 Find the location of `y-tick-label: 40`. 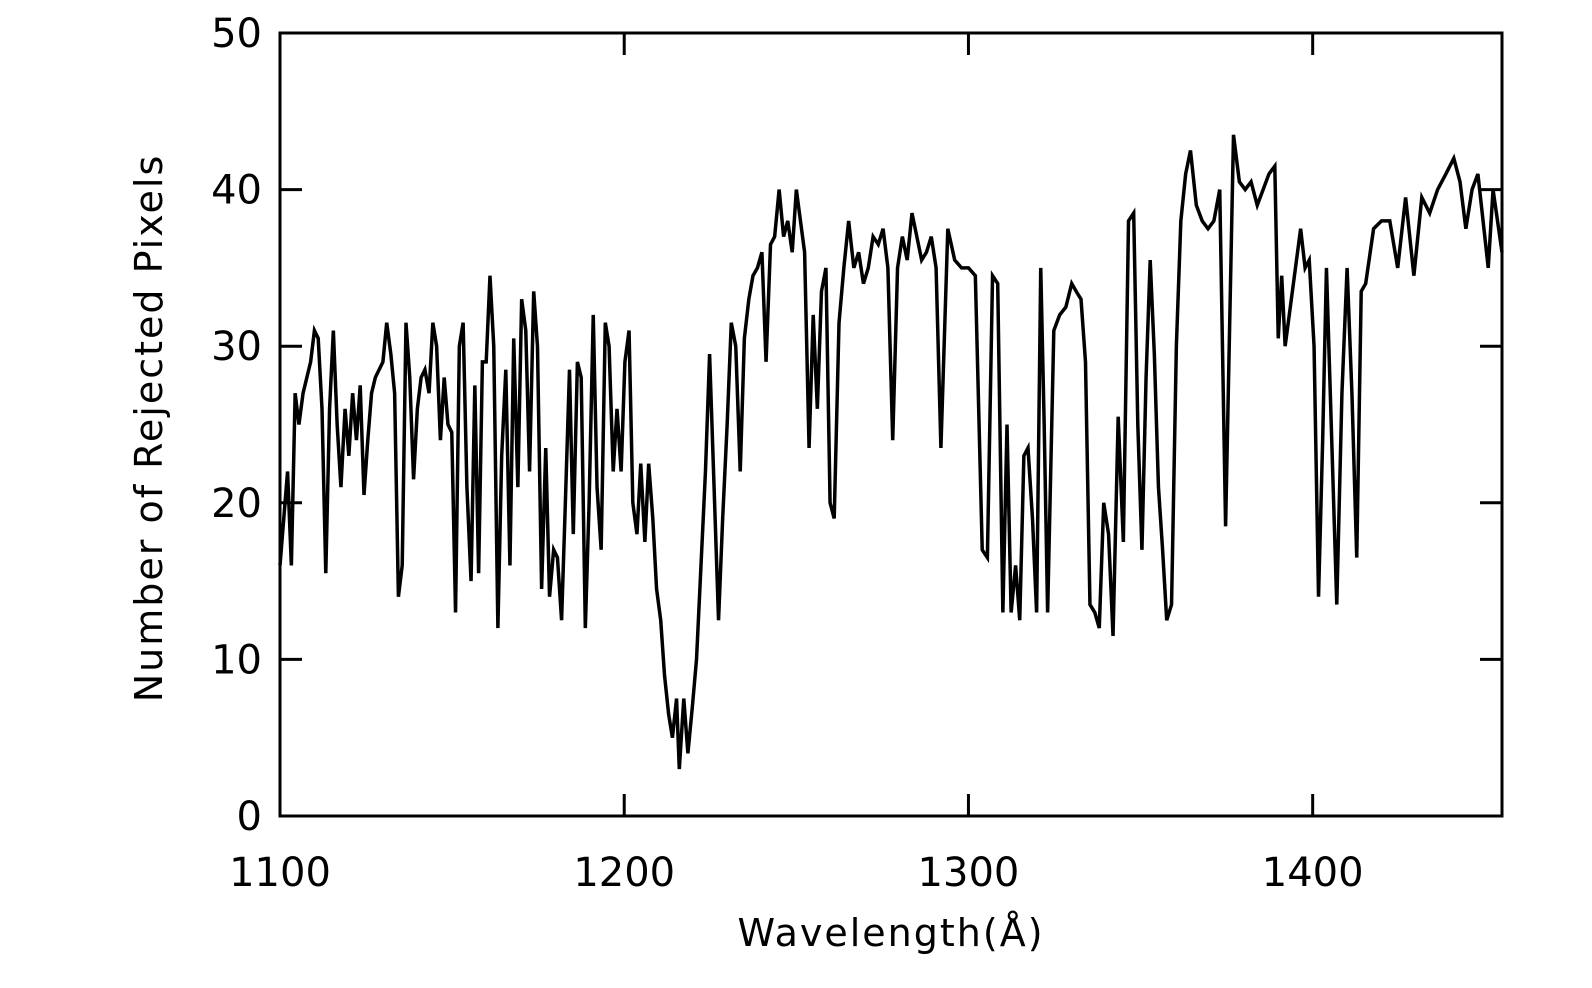

y-tick-label: 40 is located at coordinates (236, 191).